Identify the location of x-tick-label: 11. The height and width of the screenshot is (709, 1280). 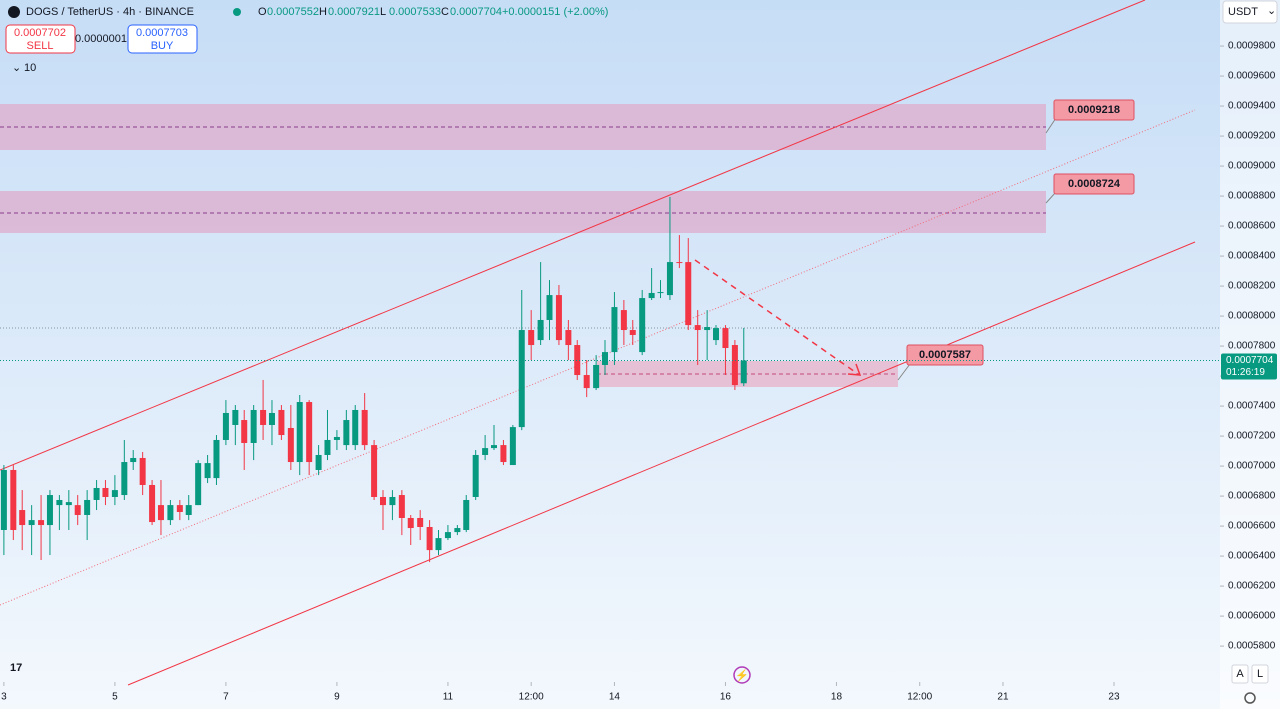
(448, 697).